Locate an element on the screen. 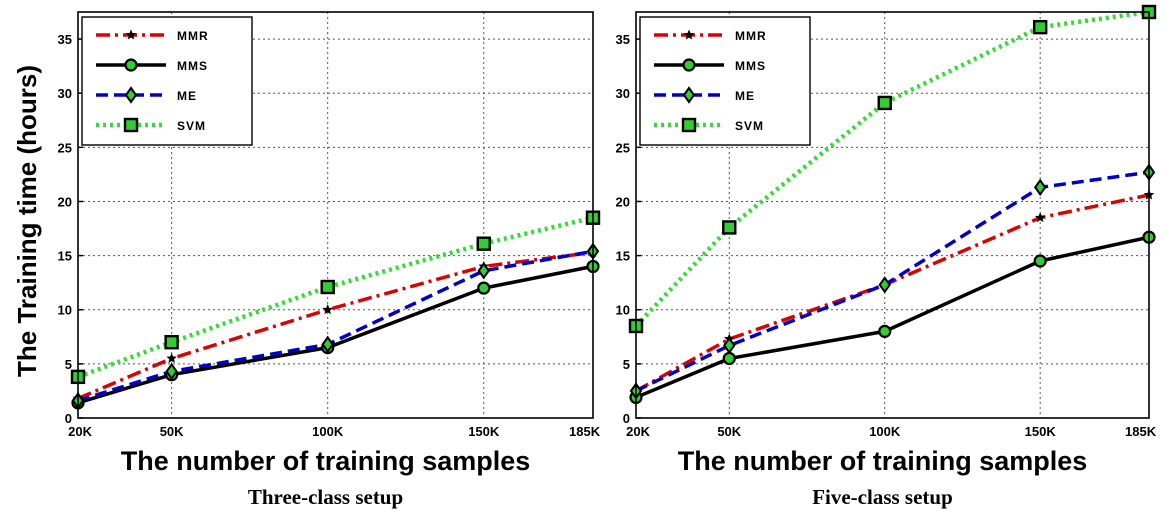  series-line-mmr is located at coordinates (335, 325).